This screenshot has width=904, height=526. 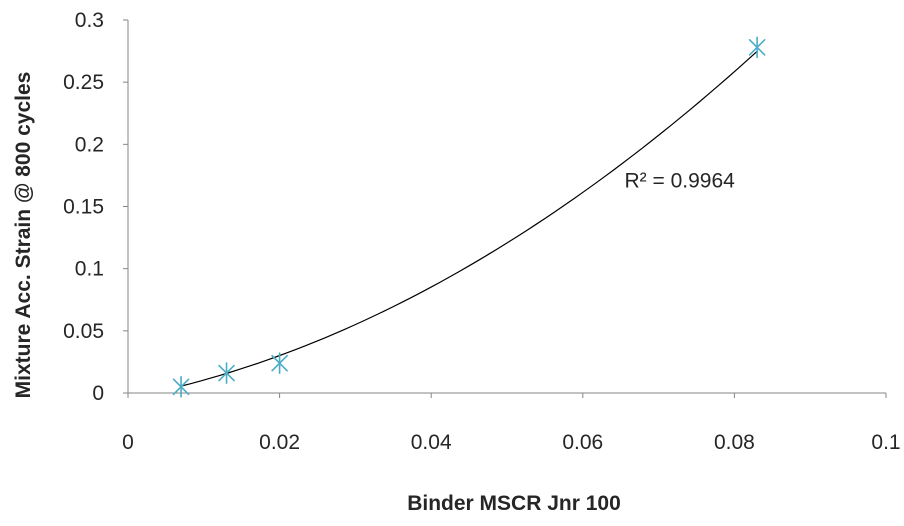 I want to click on y-axis-title: Mixture Acc. Strain @ 800 cycles, so click(x=23, y=235).